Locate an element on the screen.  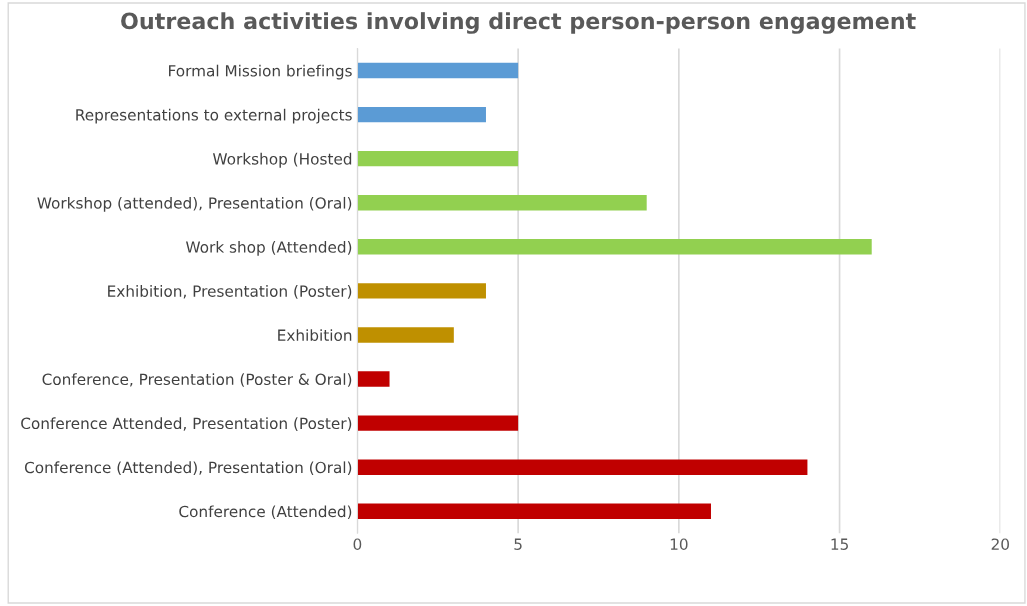
x-tick-label: 15 is located at coordinates (839, 544).